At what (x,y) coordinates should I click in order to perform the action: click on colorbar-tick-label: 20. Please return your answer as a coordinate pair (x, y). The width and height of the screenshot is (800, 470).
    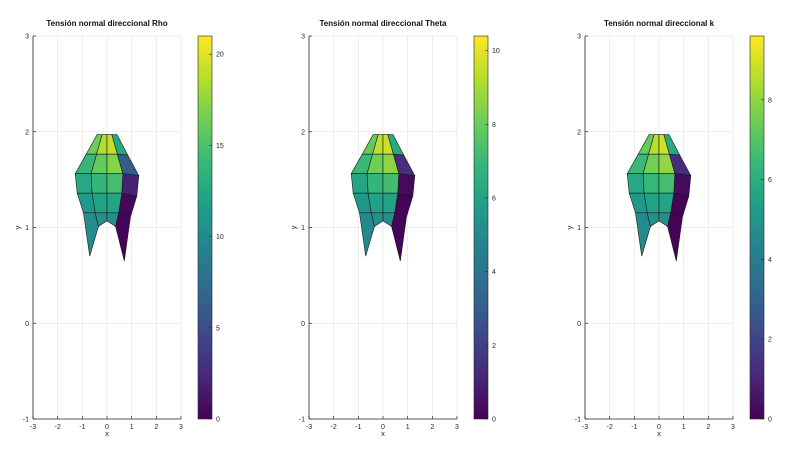
    Looking at the image, I should click on (220, 55).